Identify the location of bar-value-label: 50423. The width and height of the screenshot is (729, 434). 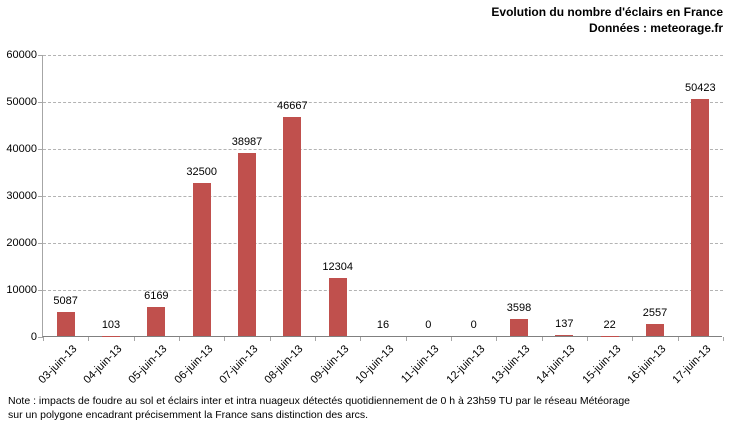
(700, 88).